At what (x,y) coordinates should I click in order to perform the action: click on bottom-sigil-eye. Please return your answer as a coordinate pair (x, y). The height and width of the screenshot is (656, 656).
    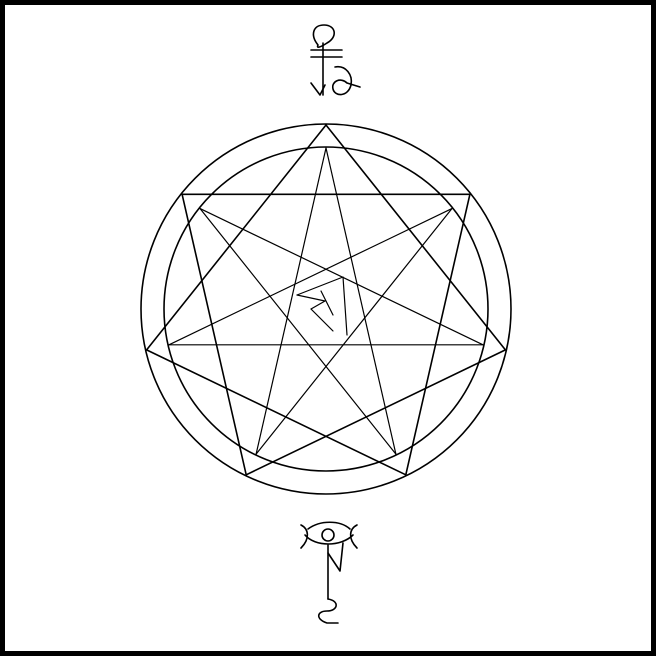
    Looking at the image, I should click on (329, 539).